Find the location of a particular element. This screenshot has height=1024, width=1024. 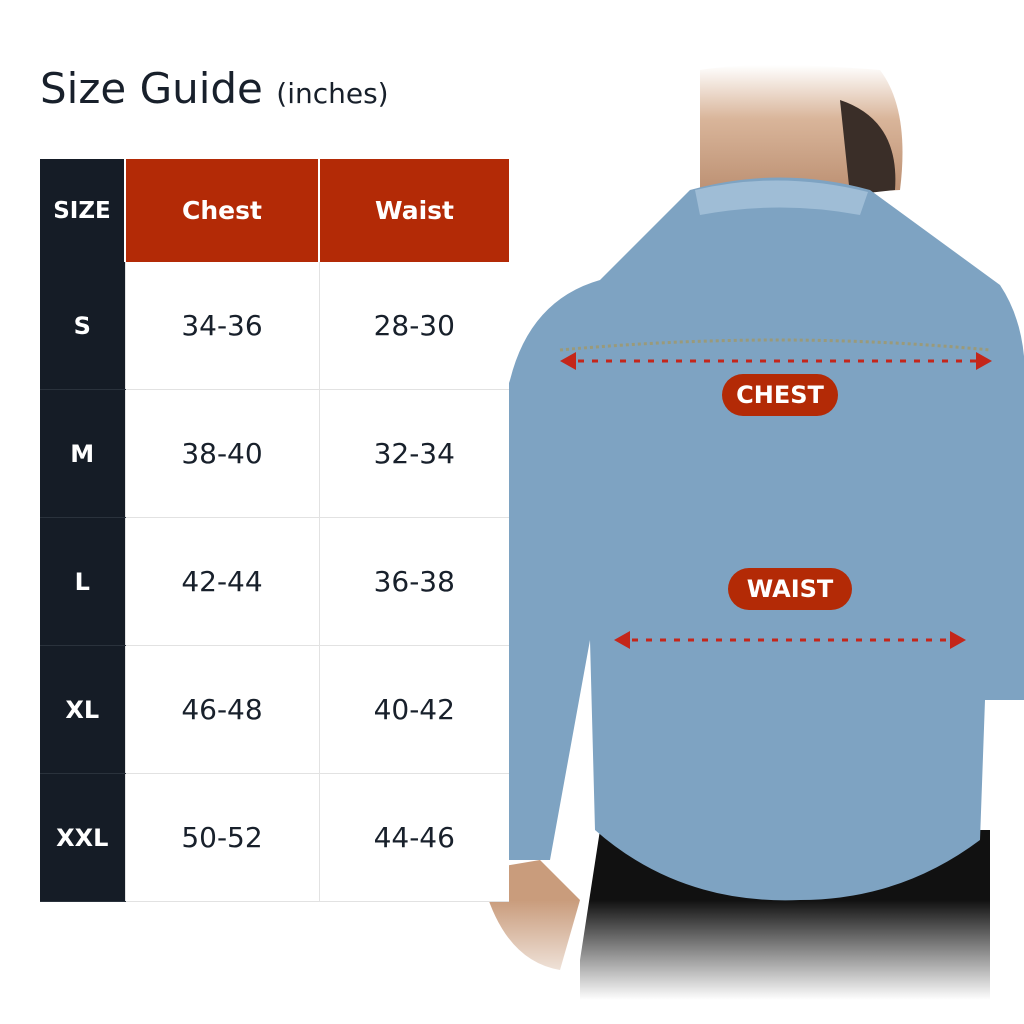

chest-label: CHEST is located at coordinates (780, 395).